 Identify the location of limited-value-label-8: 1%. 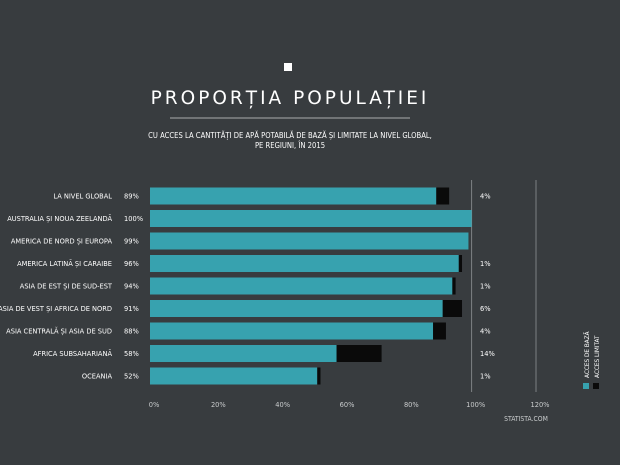
(485, 376).